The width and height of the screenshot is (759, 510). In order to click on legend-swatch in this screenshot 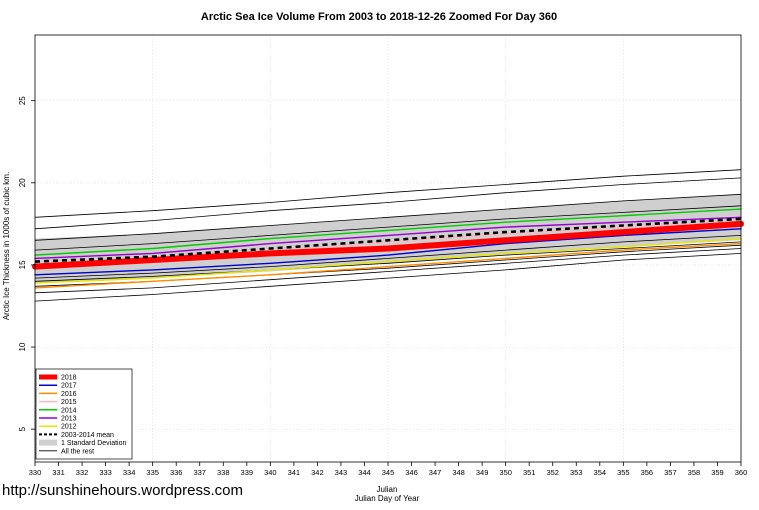, I will do `click(48, 442)`.